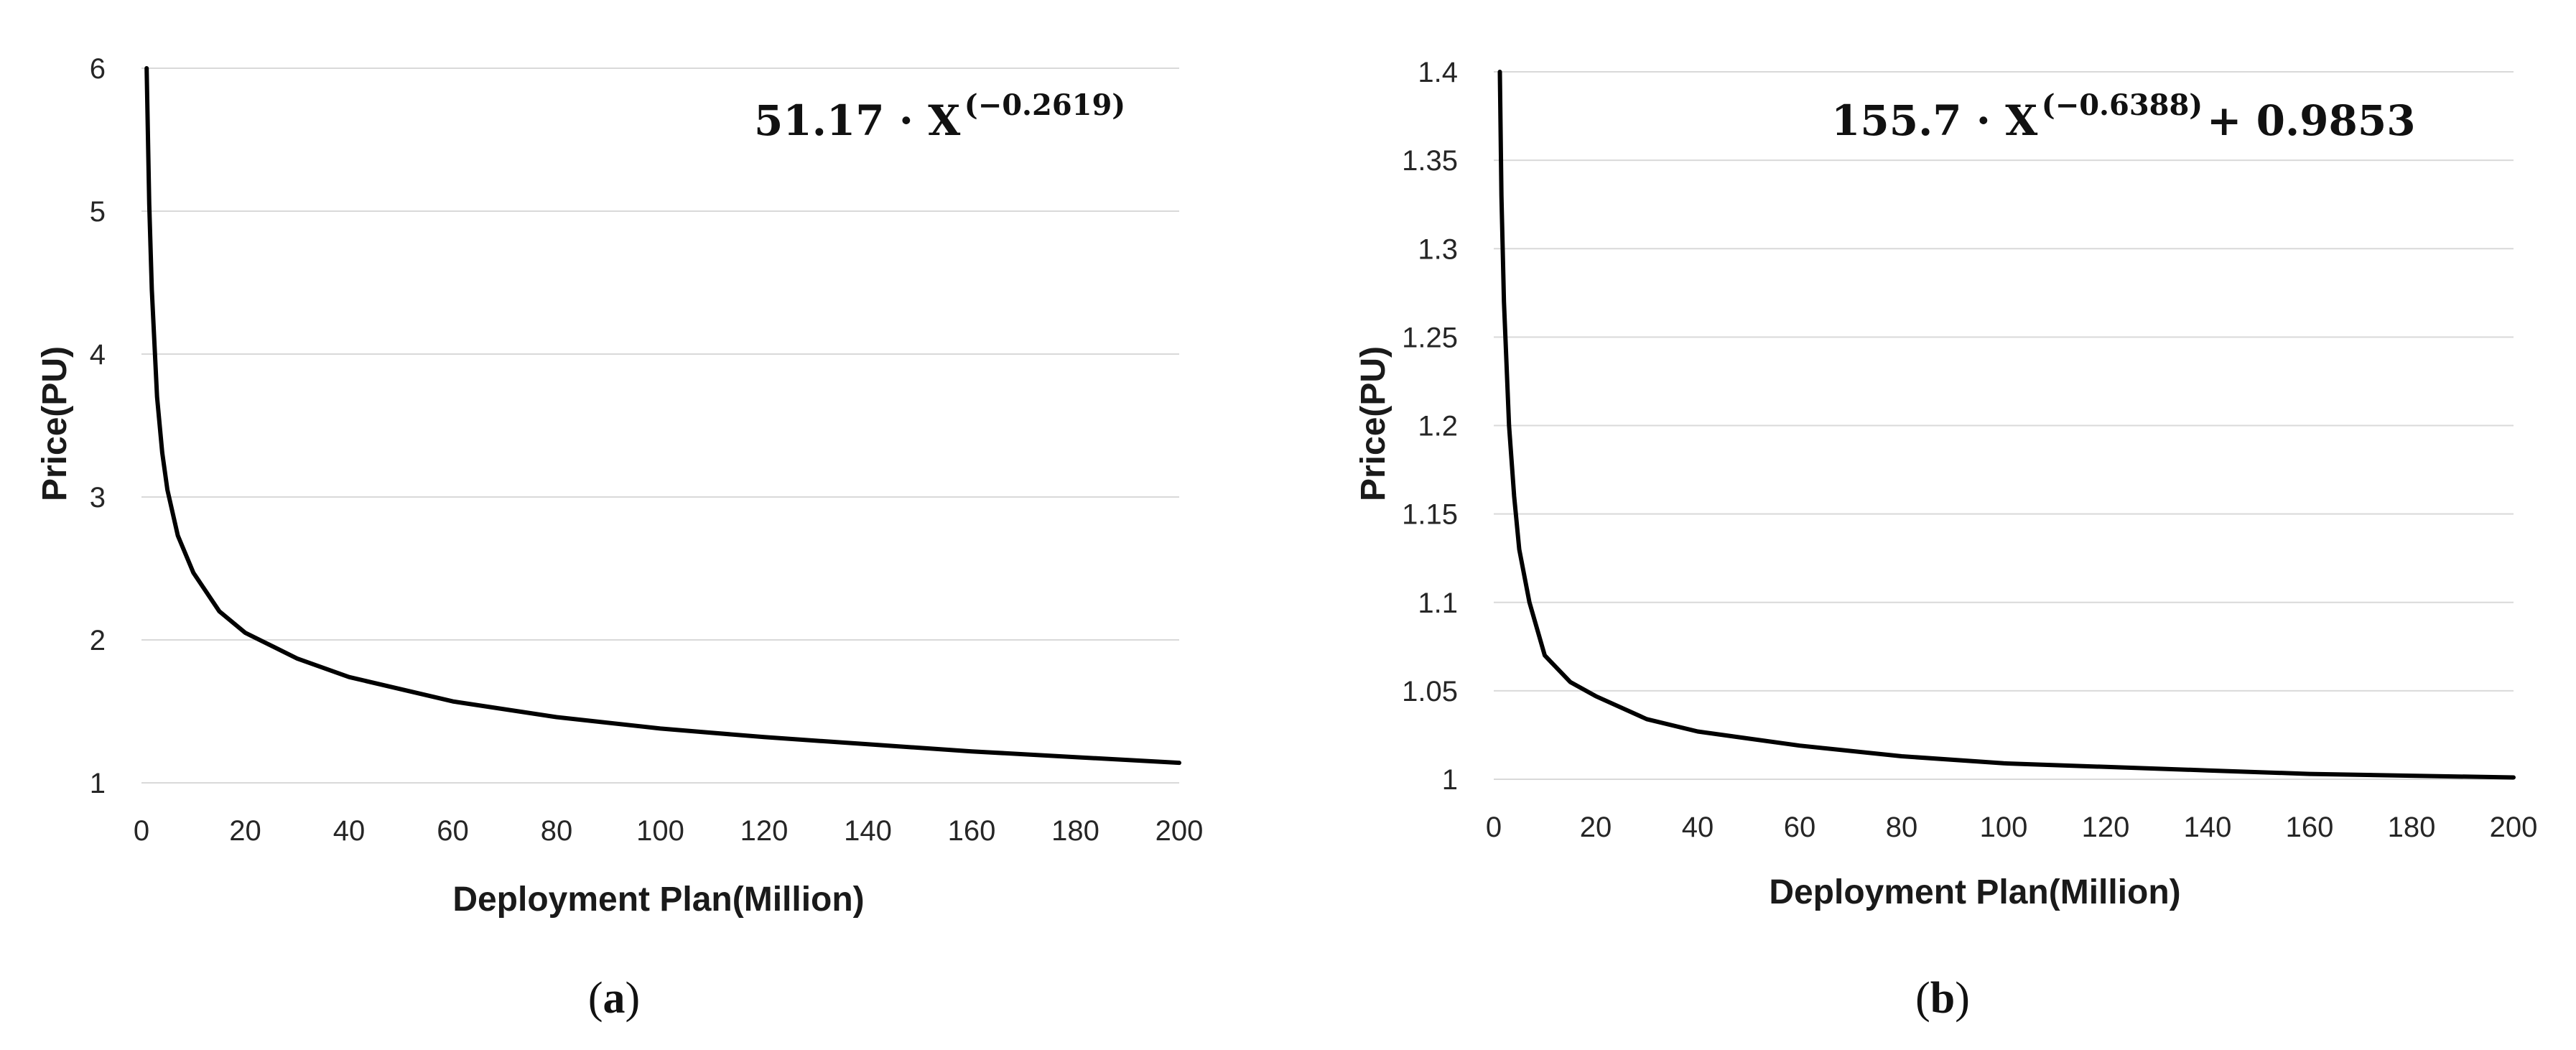 The height and width of the screenshot is (1050, 2576). Describe the element at coordinates (1902, 827) in the screenshot. I see `x-tick-label-b-4: 80` at that location.